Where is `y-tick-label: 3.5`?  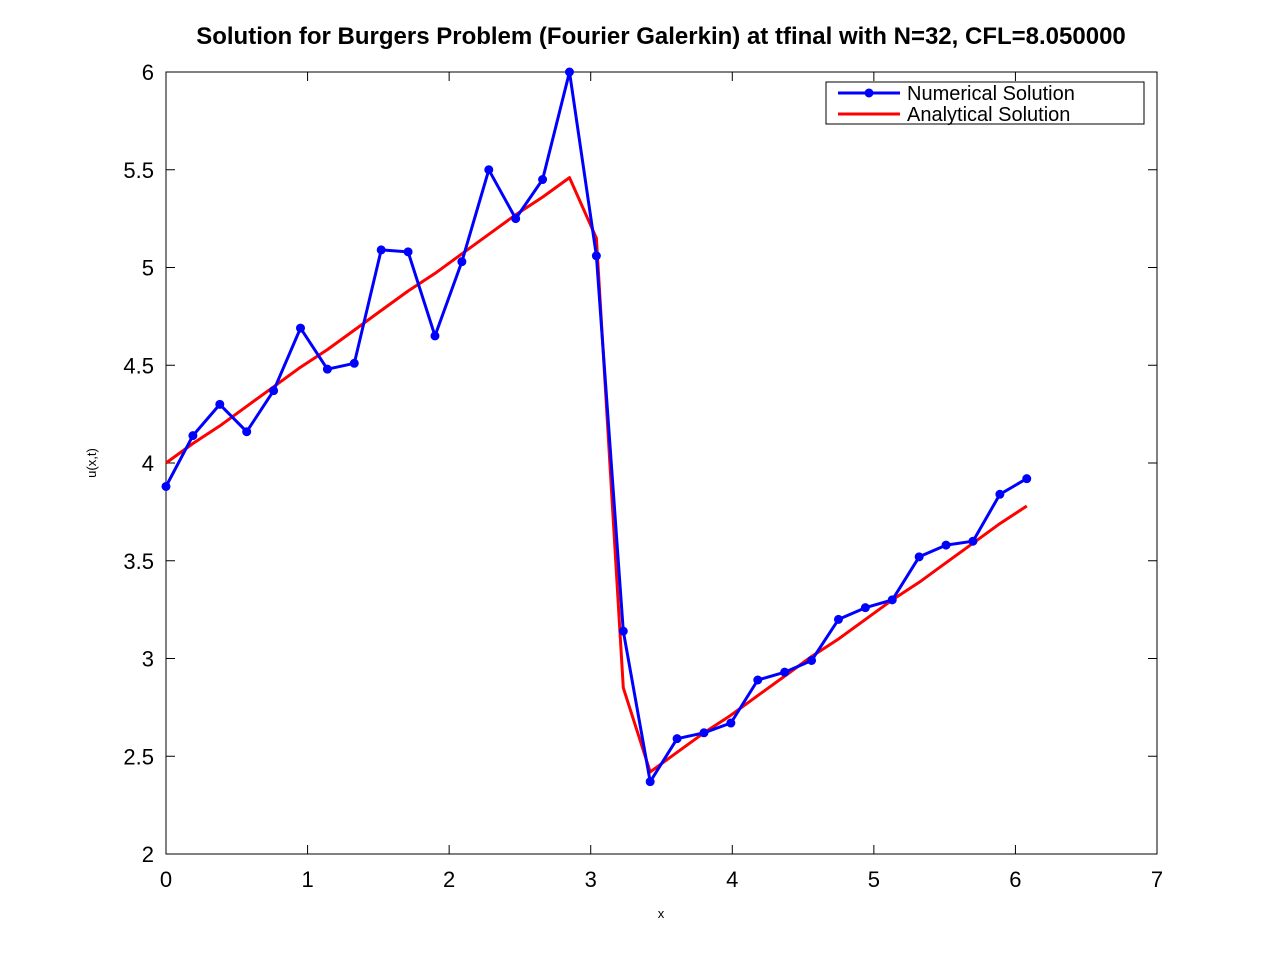 y-tick-label: 3.5 is located at coordinates (138, 561).